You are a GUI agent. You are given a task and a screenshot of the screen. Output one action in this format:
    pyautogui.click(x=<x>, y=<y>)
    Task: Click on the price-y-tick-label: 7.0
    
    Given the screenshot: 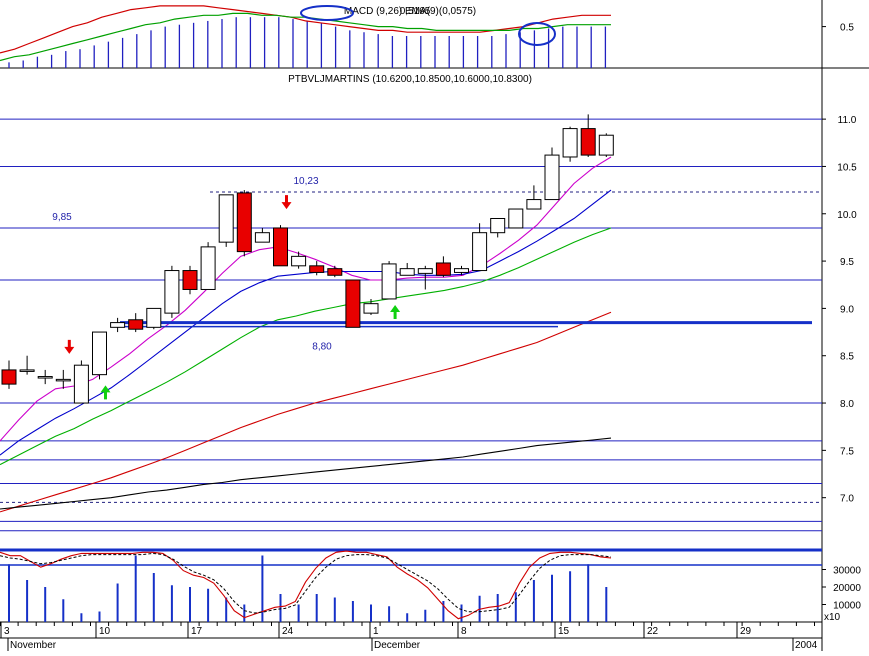 What is the action you would take?
    pyautogui.click(x=847, y=499)
    